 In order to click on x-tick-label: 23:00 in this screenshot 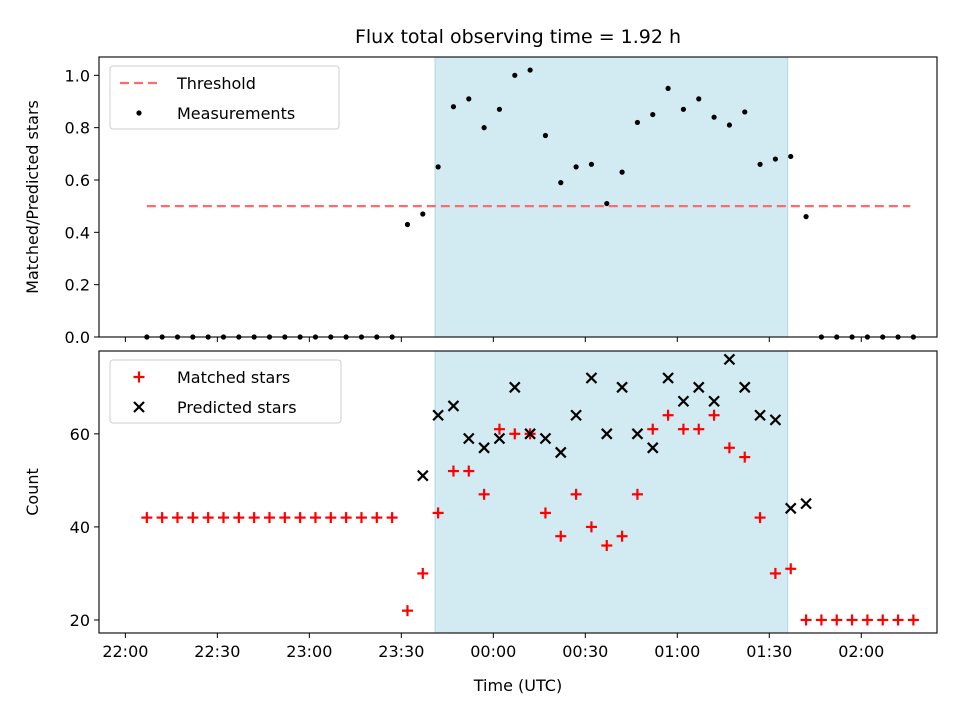, I will do `click(309, 651)`.